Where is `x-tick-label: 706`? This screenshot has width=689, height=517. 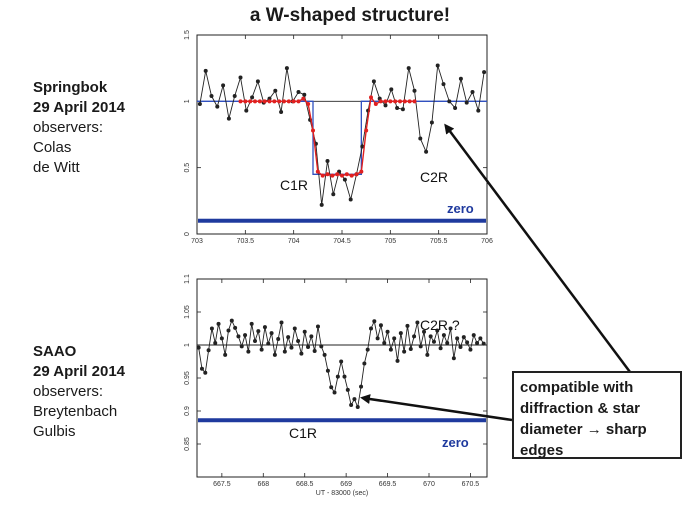
x-tick-label: 706 is located at coordinates (487, 241).